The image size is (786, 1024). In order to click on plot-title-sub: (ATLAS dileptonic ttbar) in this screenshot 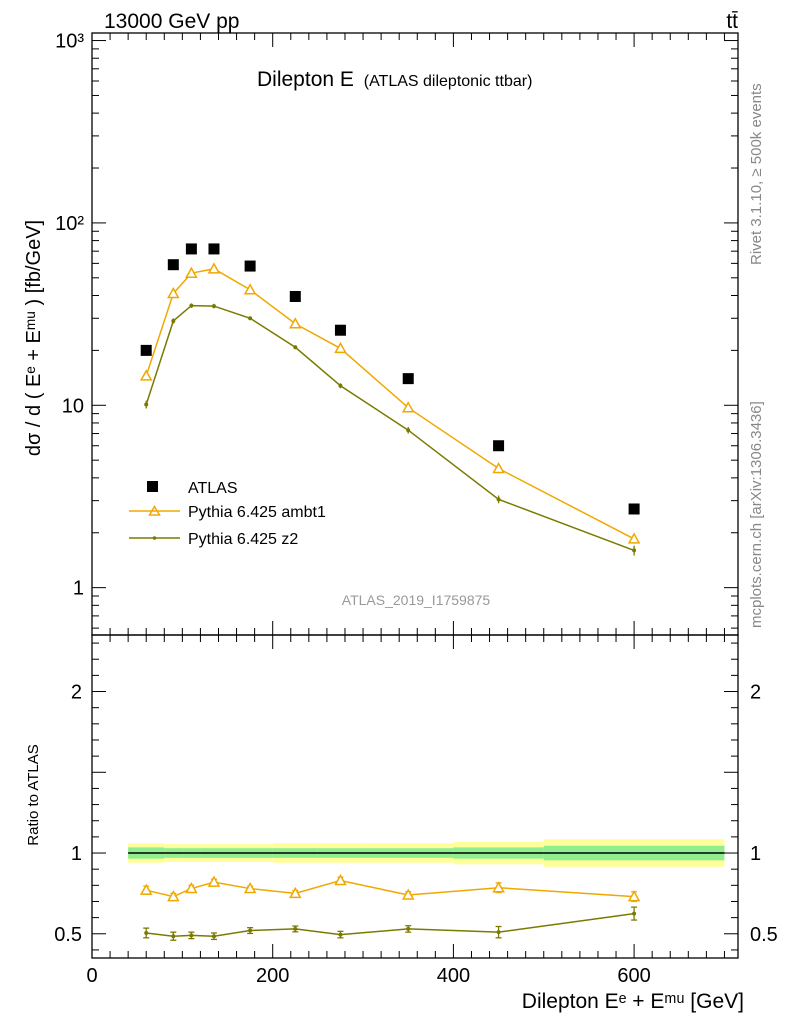, I will do `click(448, 81)`.